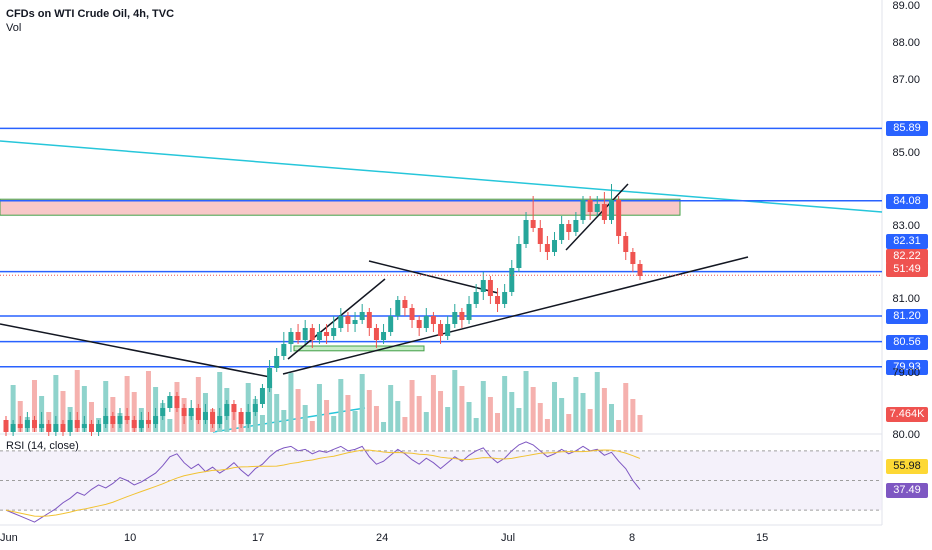 The width and height of the screenshot is (932, 550). I want to click on rsi-ma-badge: 37.49, so click(907, 490).